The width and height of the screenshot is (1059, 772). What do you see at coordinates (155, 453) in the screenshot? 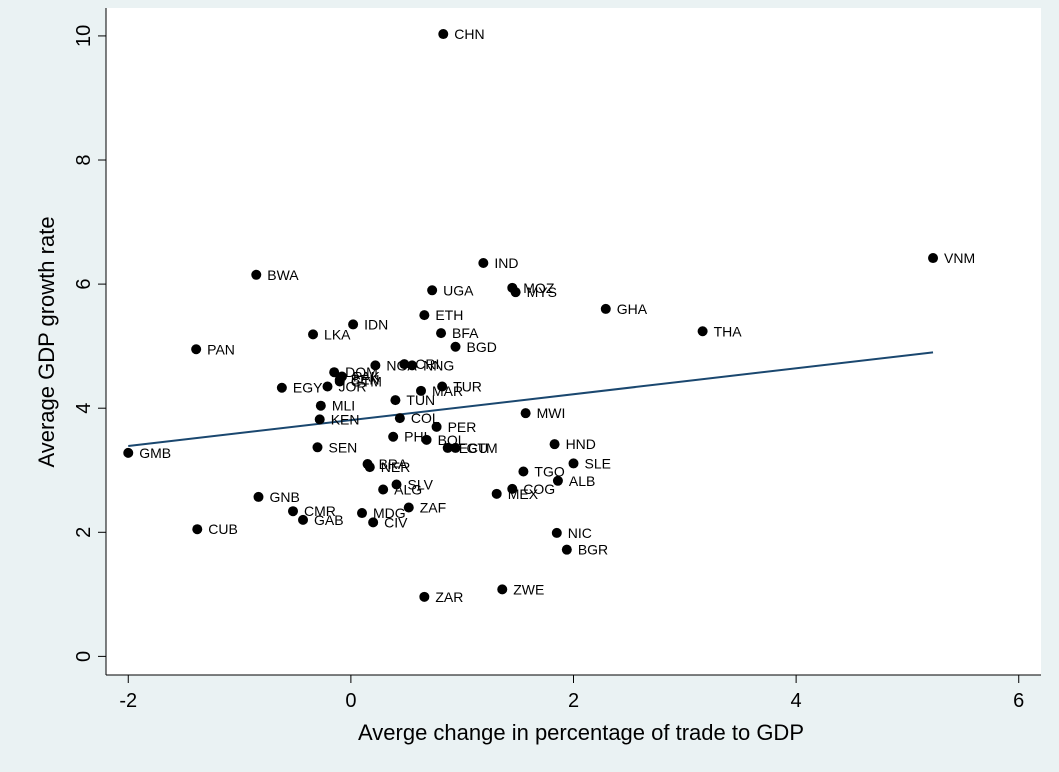
I see `point-label-gmb-38: GMB` at bounding box center [155, 453].